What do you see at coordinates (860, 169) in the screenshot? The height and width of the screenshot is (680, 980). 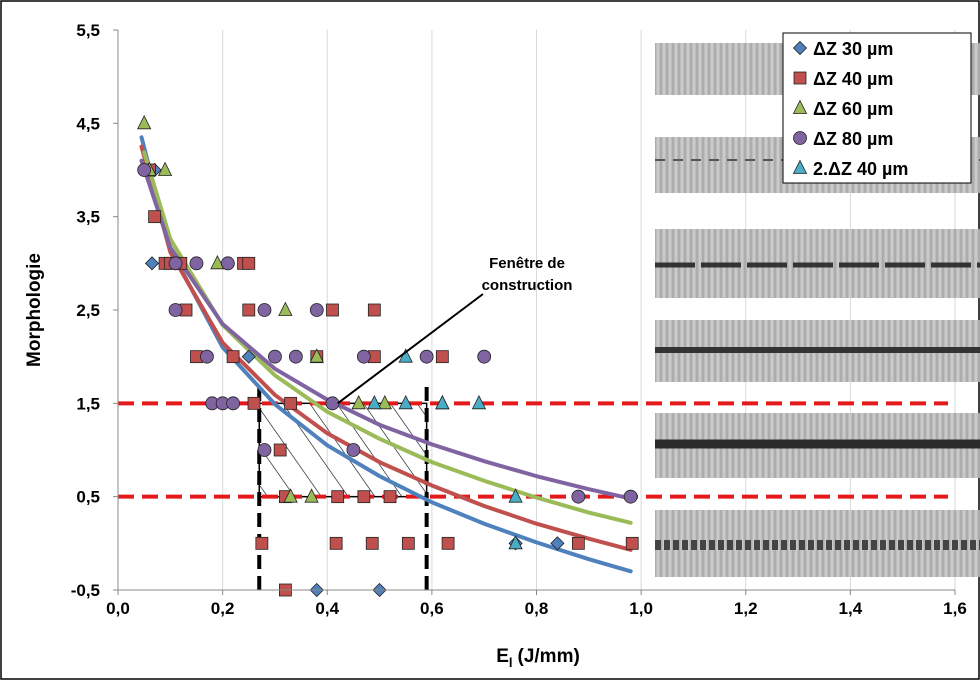 I see `legend-label: 2.ΔZ 40 µm` at bounding box center [860, 169].